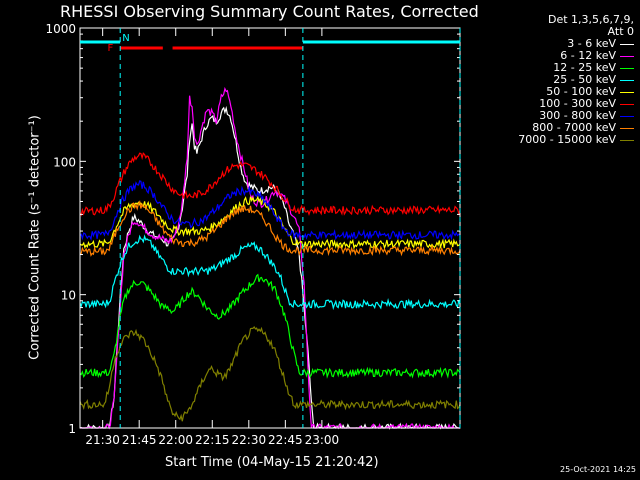  What do you see at coordinates (322, 440) in the screenshot?
I see `x-tick-label-6: 23:00` at bounding box center [322, 440].